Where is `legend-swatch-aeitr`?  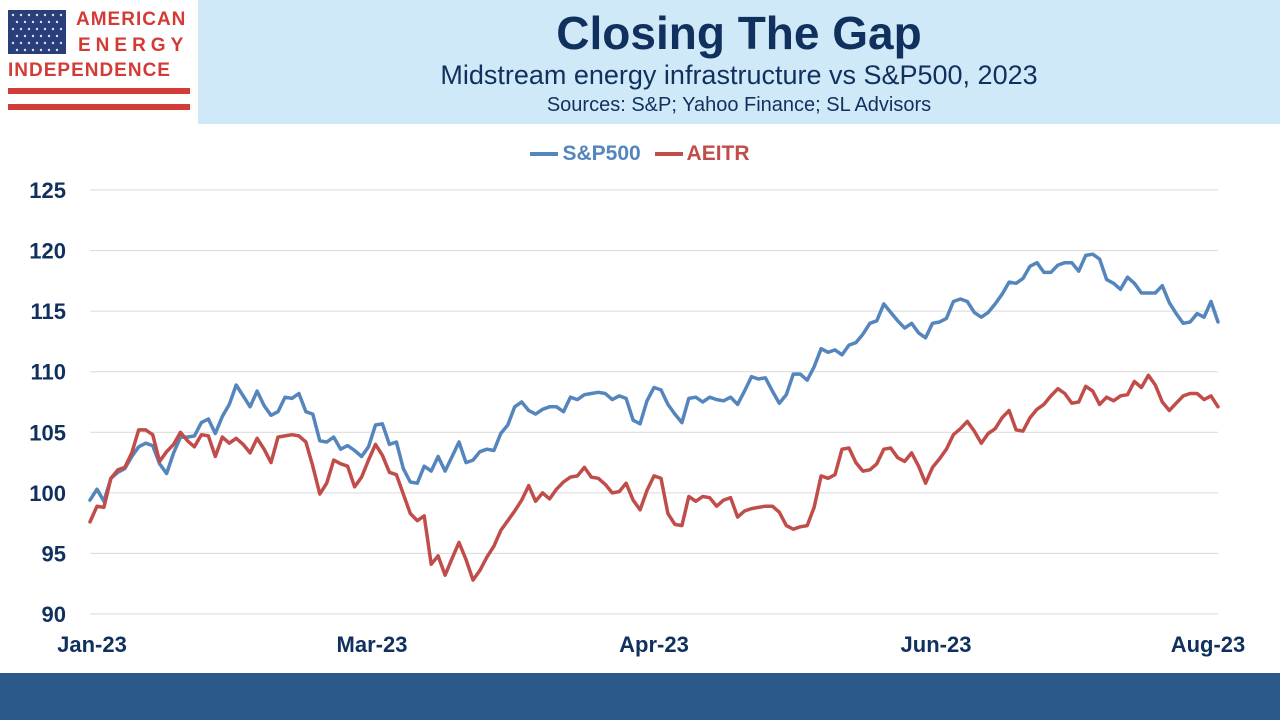
legend-swatch-aeitr is located at coordinates (668, 154).